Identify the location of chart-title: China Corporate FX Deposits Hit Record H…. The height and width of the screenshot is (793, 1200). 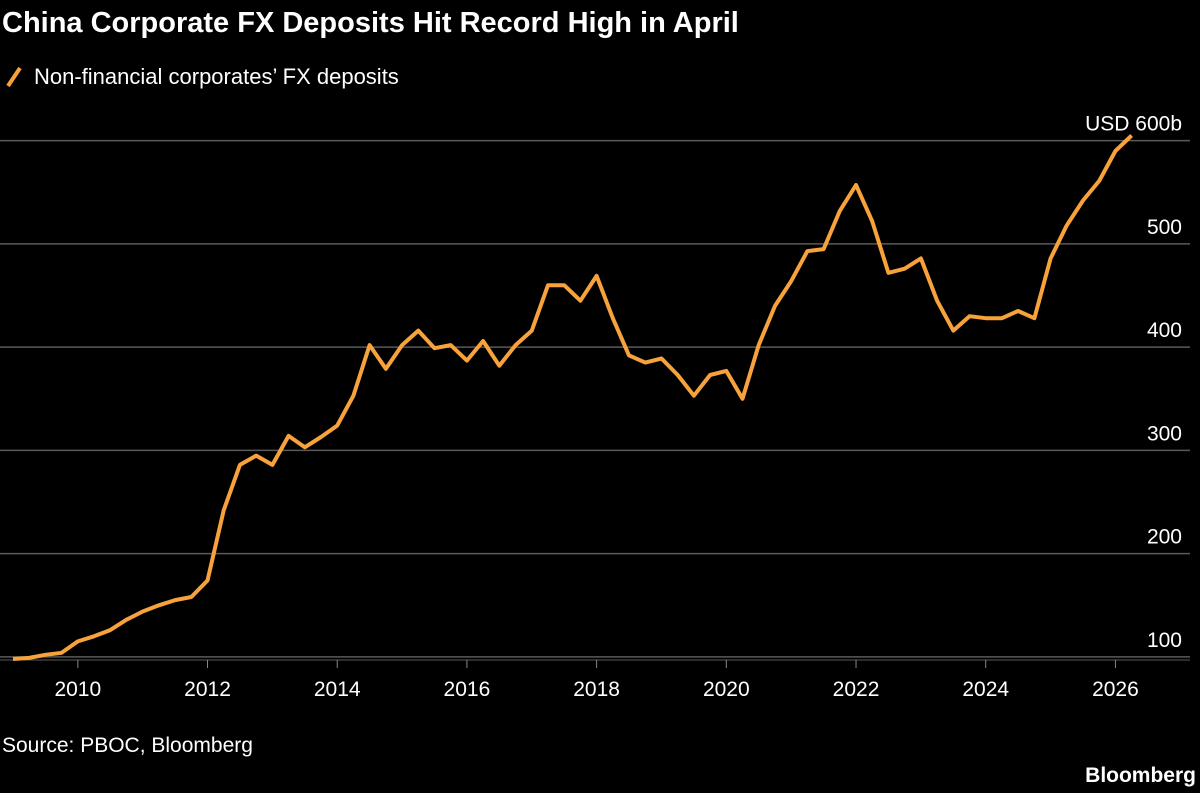
(370, 23).